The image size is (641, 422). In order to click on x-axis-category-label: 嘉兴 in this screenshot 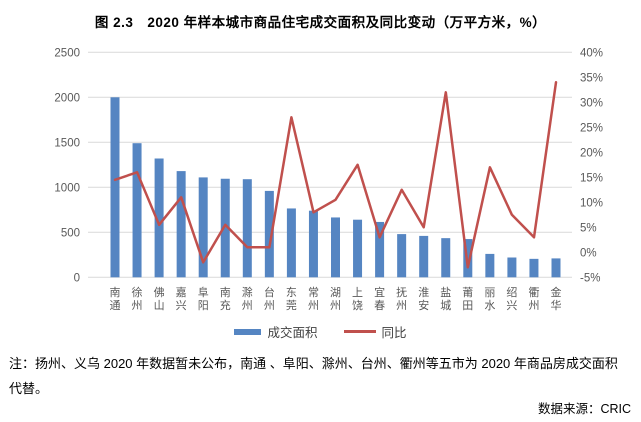, I will do `click(181, 298)`.